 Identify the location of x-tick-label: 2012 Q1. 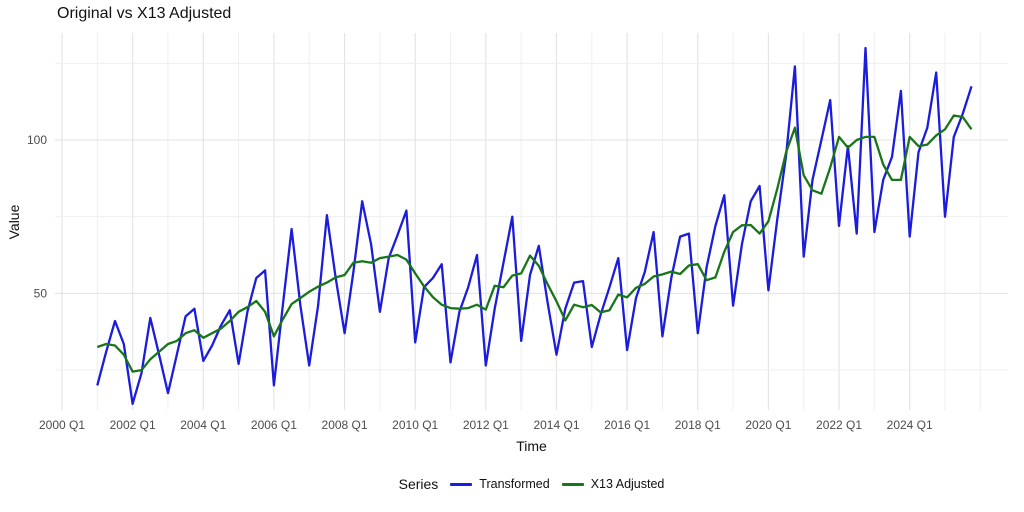
(486, 425).